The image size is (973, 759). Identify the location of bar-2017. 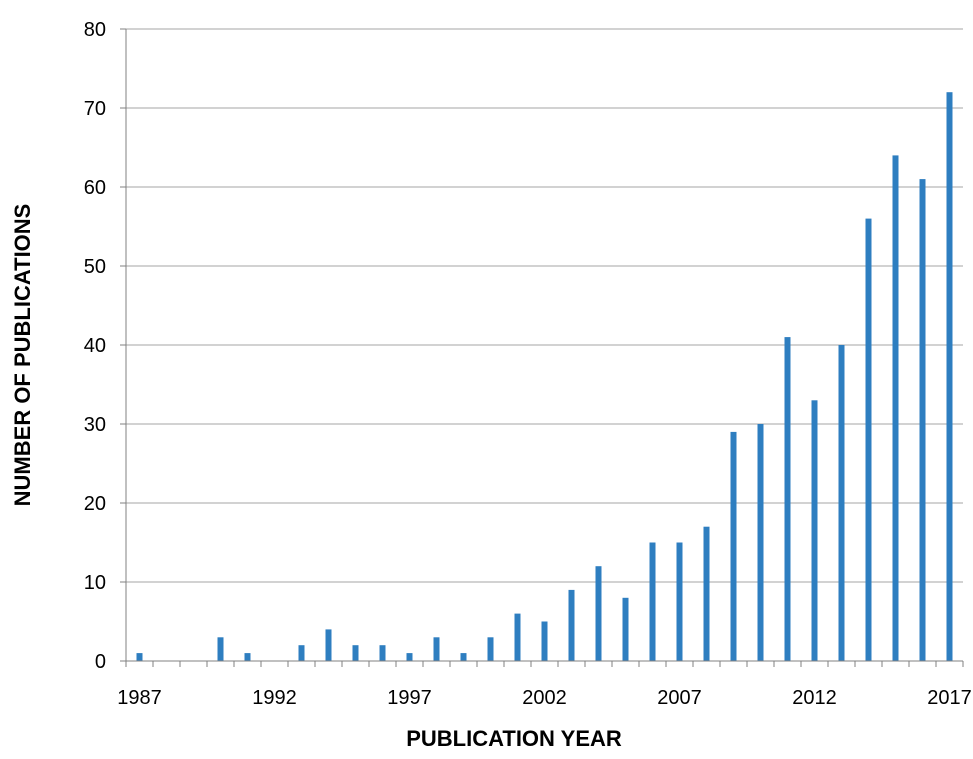
(949, 376).